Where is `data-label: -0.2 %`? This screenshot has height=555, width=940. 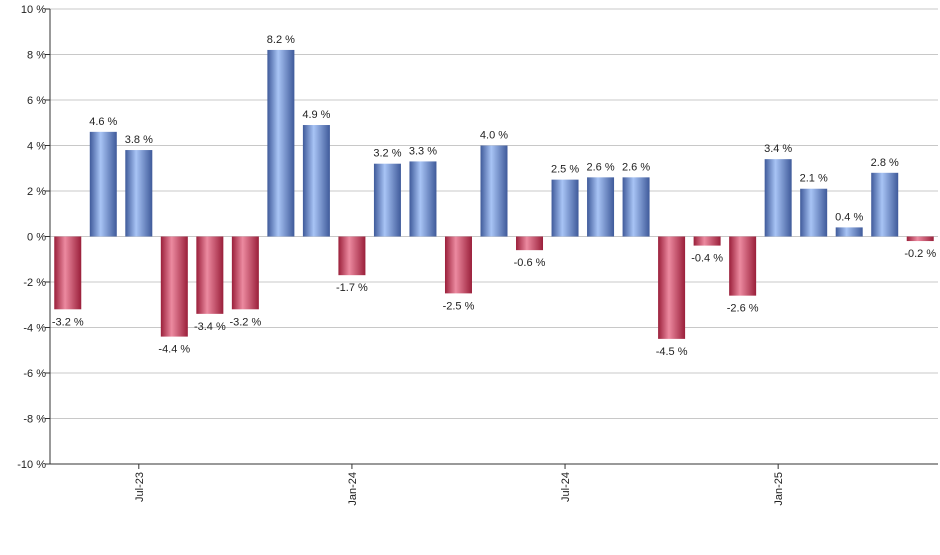 data-label: -0.2 % is located at coordinates (920, 254).